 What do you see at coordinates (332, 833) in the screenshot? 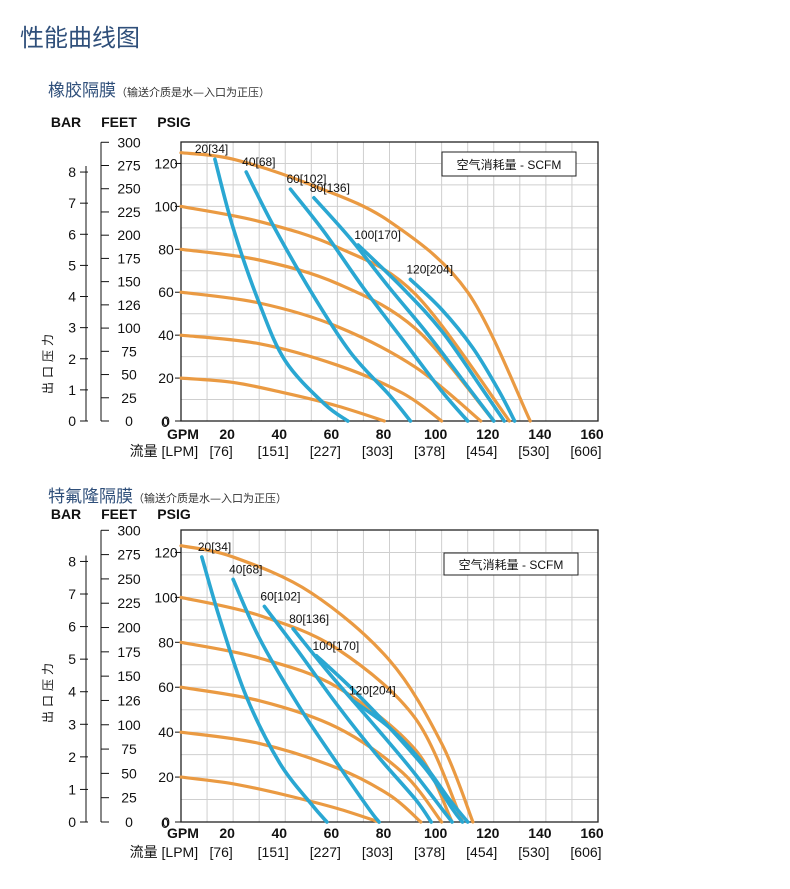
I see `x-tick-label: 60` at bounding box center [332, 833].